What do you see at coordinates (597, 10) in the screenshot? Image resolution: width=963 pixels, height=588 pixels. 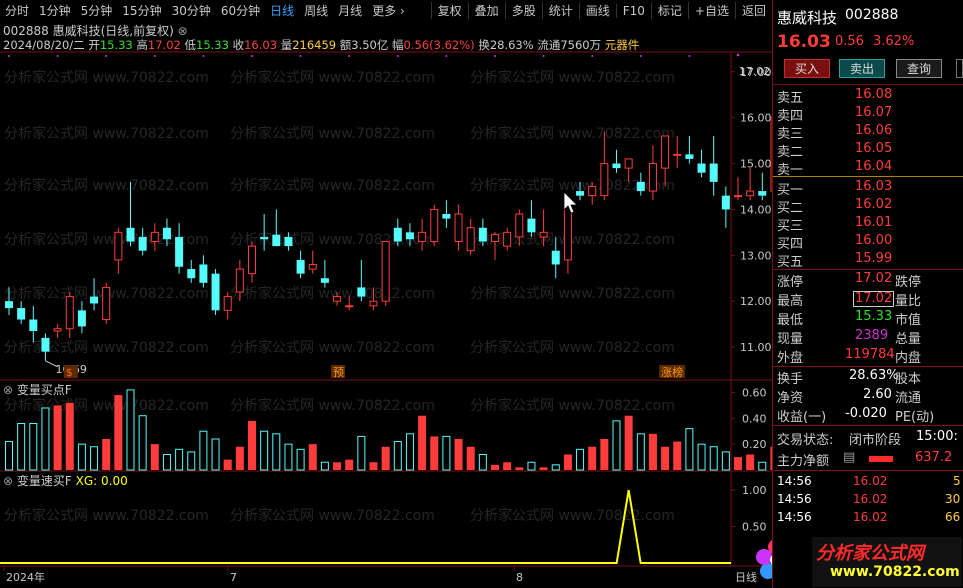 I see `draw-line-button: 画线` at bounding box center [597, 10].